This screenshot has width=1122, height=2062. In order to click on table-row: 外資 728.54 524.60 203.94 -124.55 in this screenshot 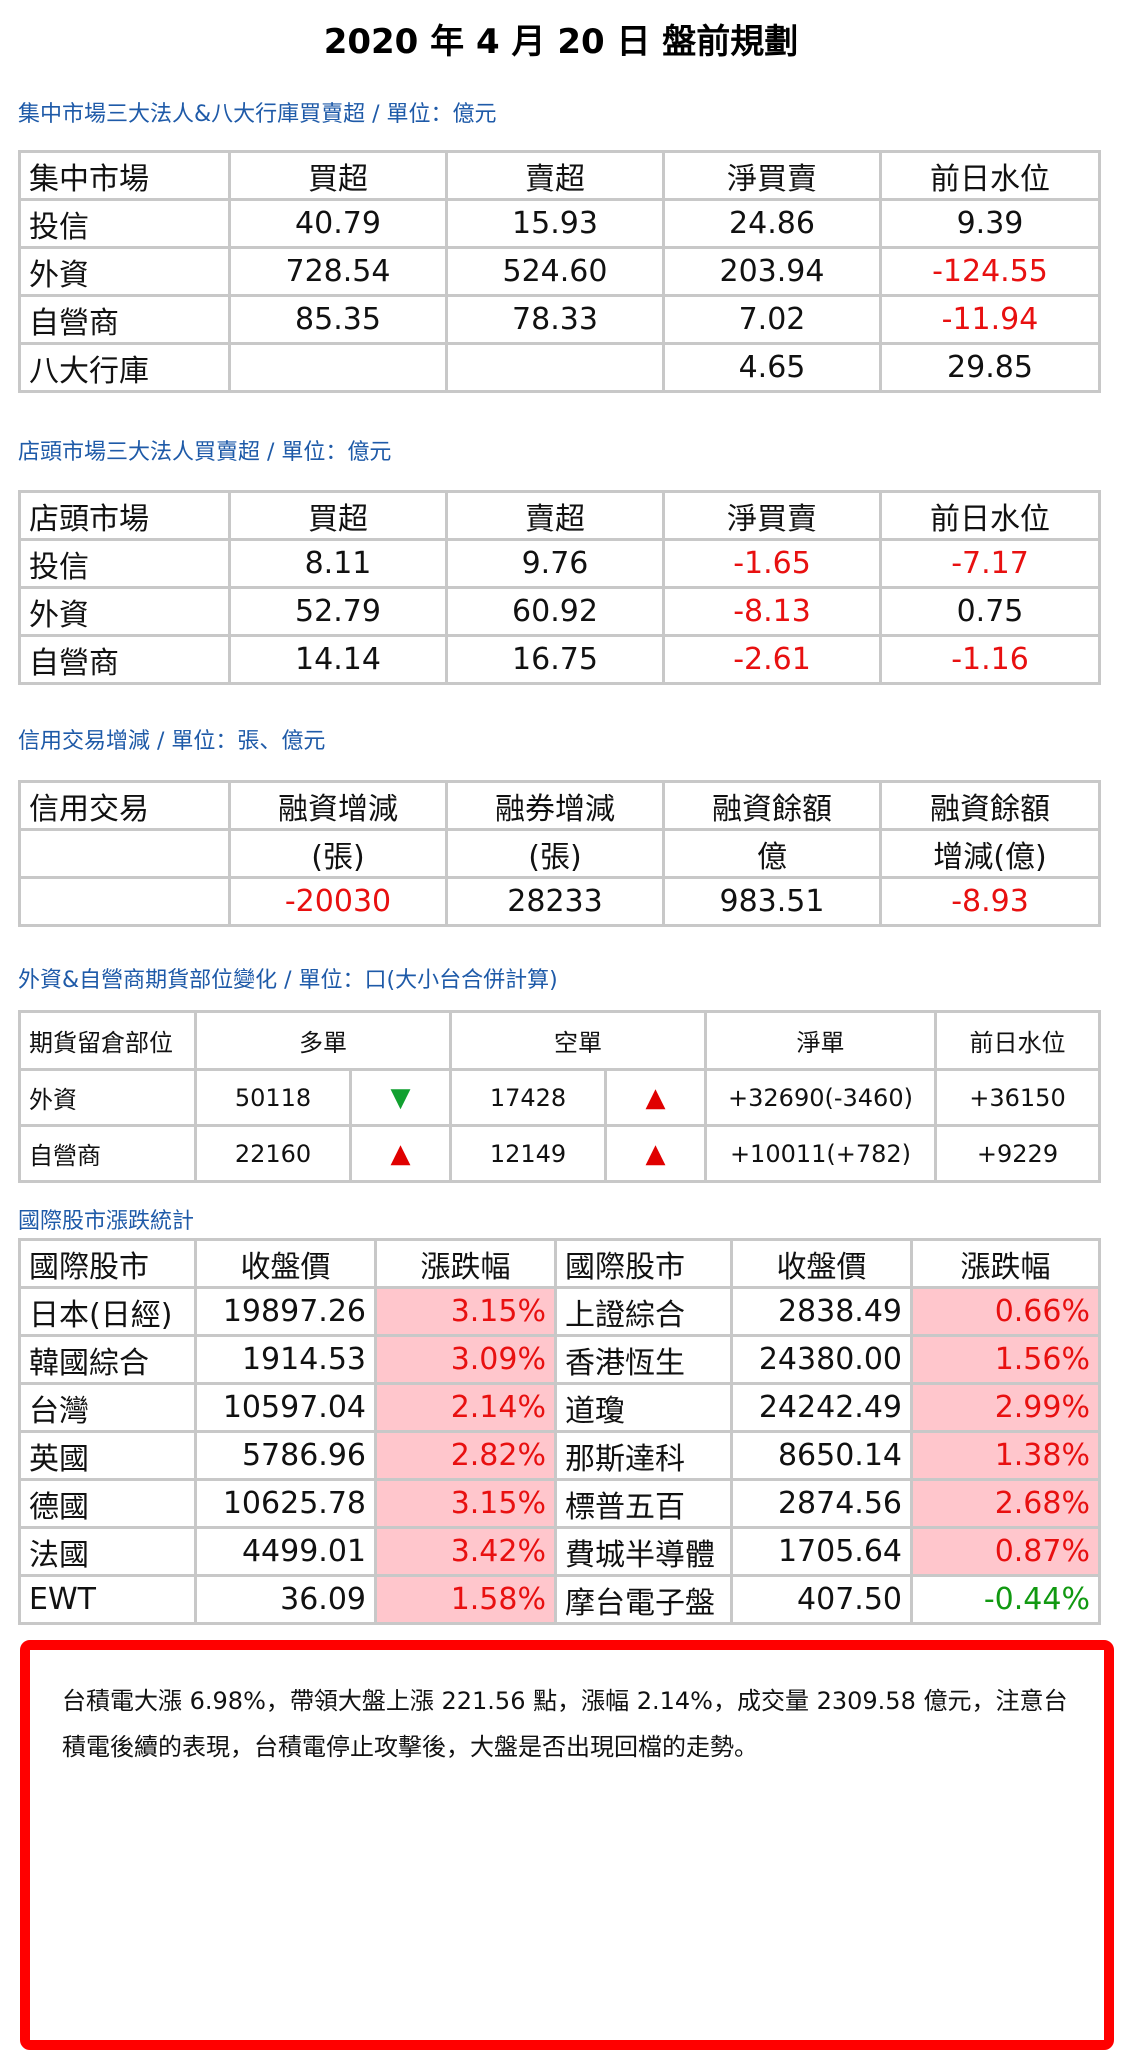, I will do `click(559, 271)`.